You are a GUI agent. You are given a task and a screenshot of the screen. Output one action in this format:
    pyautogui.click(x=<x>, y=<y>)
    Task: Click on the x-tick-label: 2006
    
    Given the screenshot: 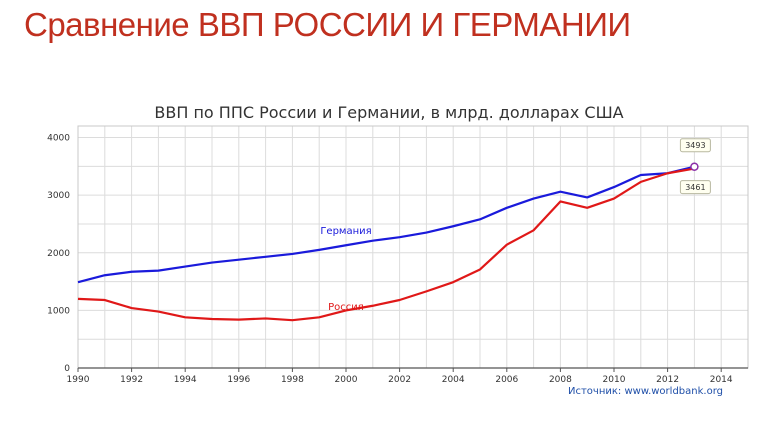 What is the action you would take?
    pyautogui.click(x=506, y=380)
    